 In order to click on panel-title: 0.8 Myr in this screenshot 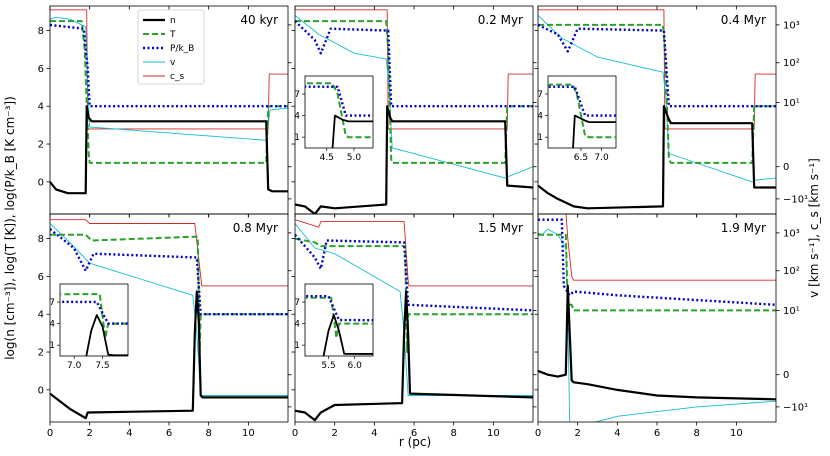, I will do `click(255, 228)`.